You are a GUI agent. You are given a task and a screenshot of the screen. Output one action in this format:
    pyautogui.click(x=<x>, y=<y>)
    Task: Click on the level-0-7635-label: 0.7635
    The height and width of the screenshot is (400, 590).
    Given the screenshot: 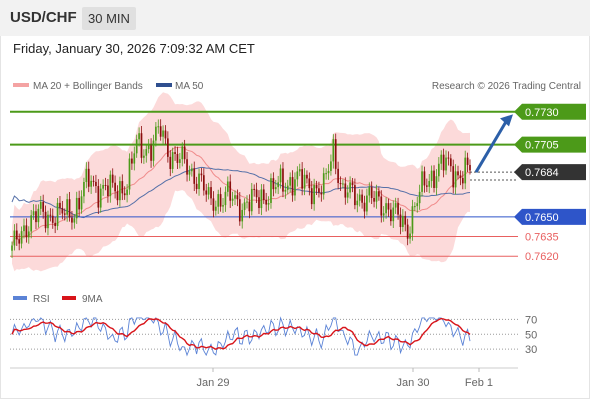 What is the action you would take?
    pyautogui.click(x=542, y=238)
    